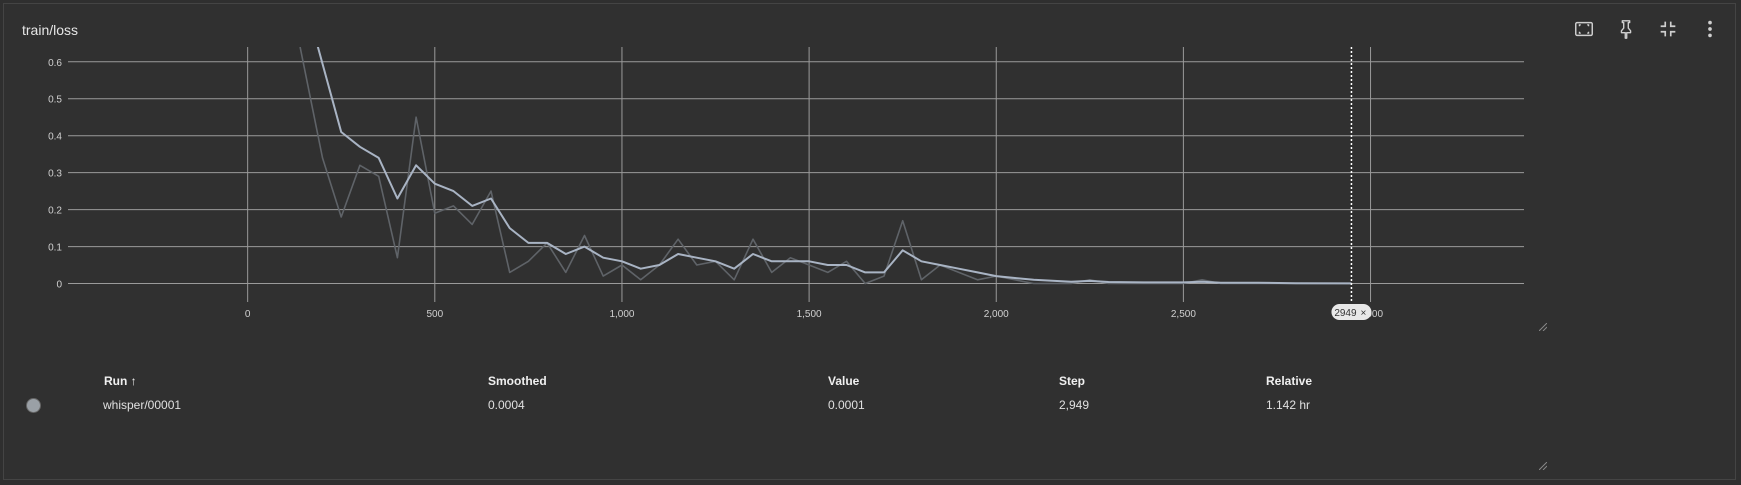  What do you see at coordinates (1647, 29) in the screenshot?
I see `chart-toolbar` at bounding box center [1647, 29].